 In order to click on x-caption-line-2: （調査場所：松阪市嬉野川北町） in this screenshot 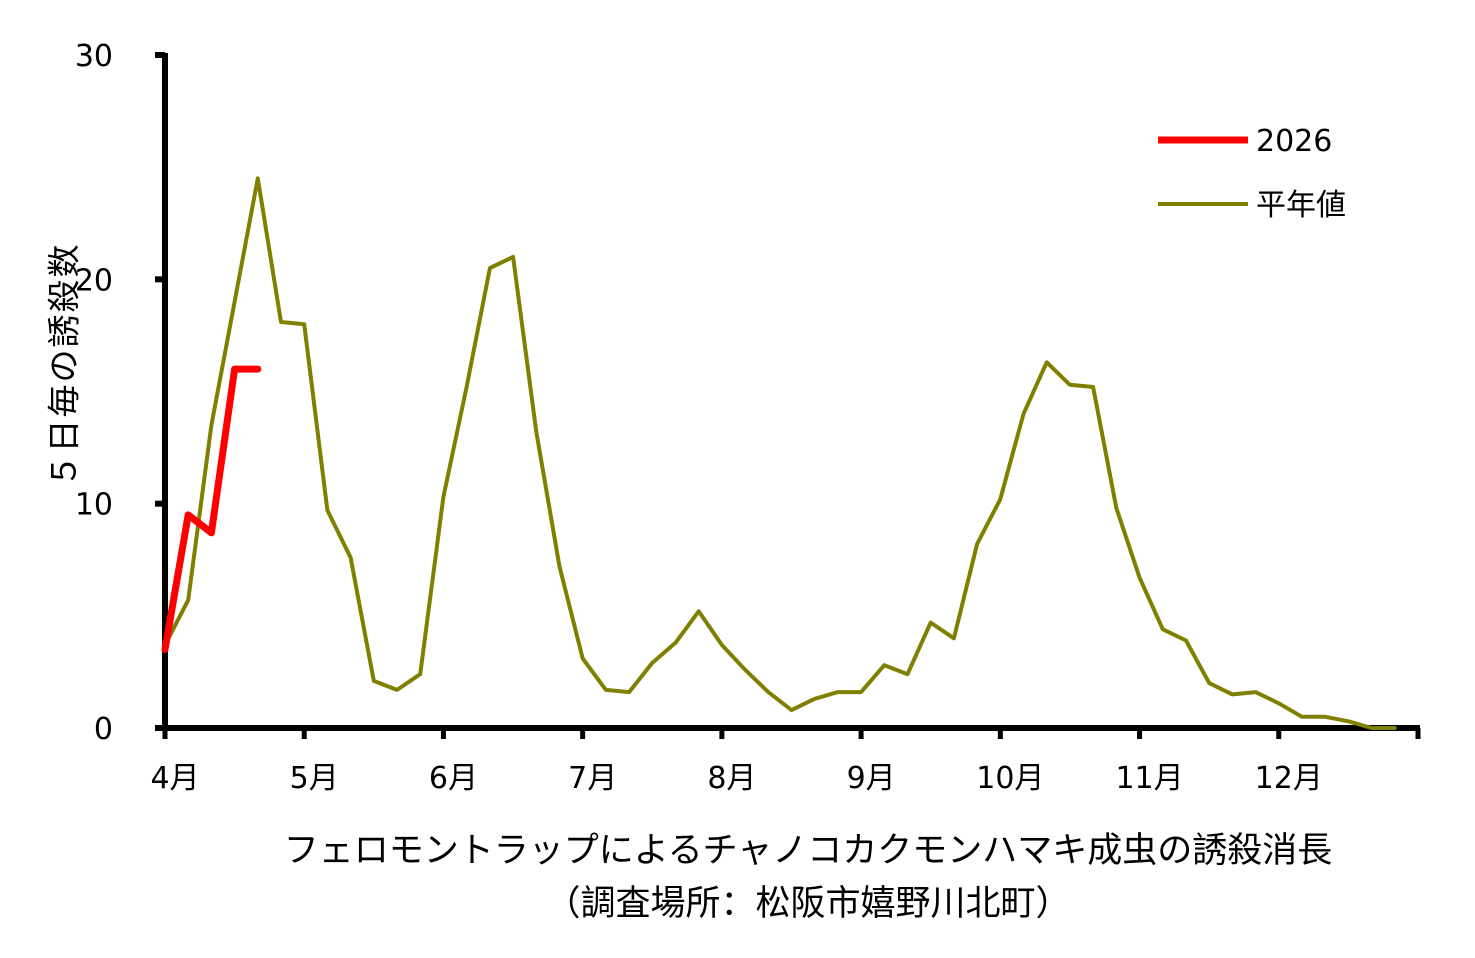, I will do `click(807, 904)`.